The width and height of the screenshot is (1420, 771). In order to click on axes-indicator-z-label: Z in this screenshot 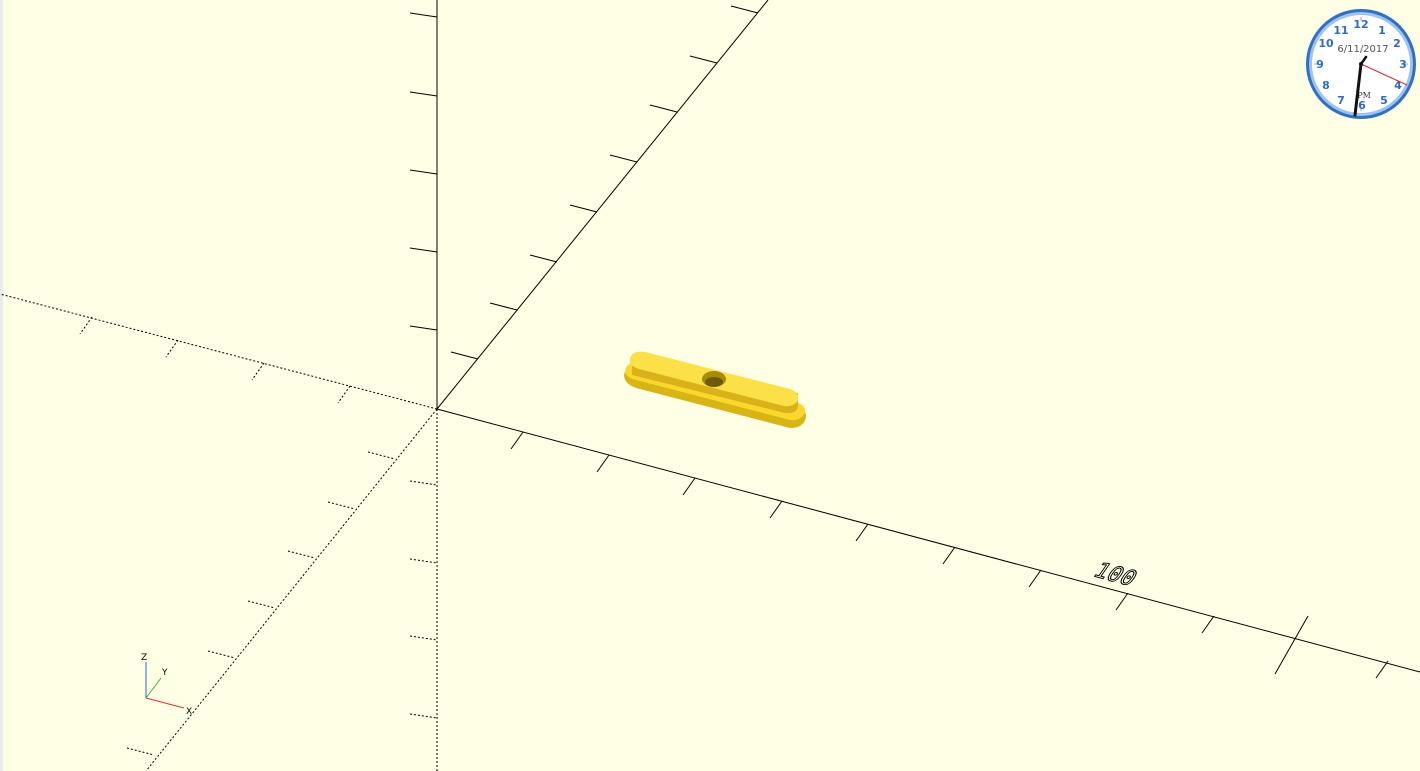, I will do `click(144, 658)`.